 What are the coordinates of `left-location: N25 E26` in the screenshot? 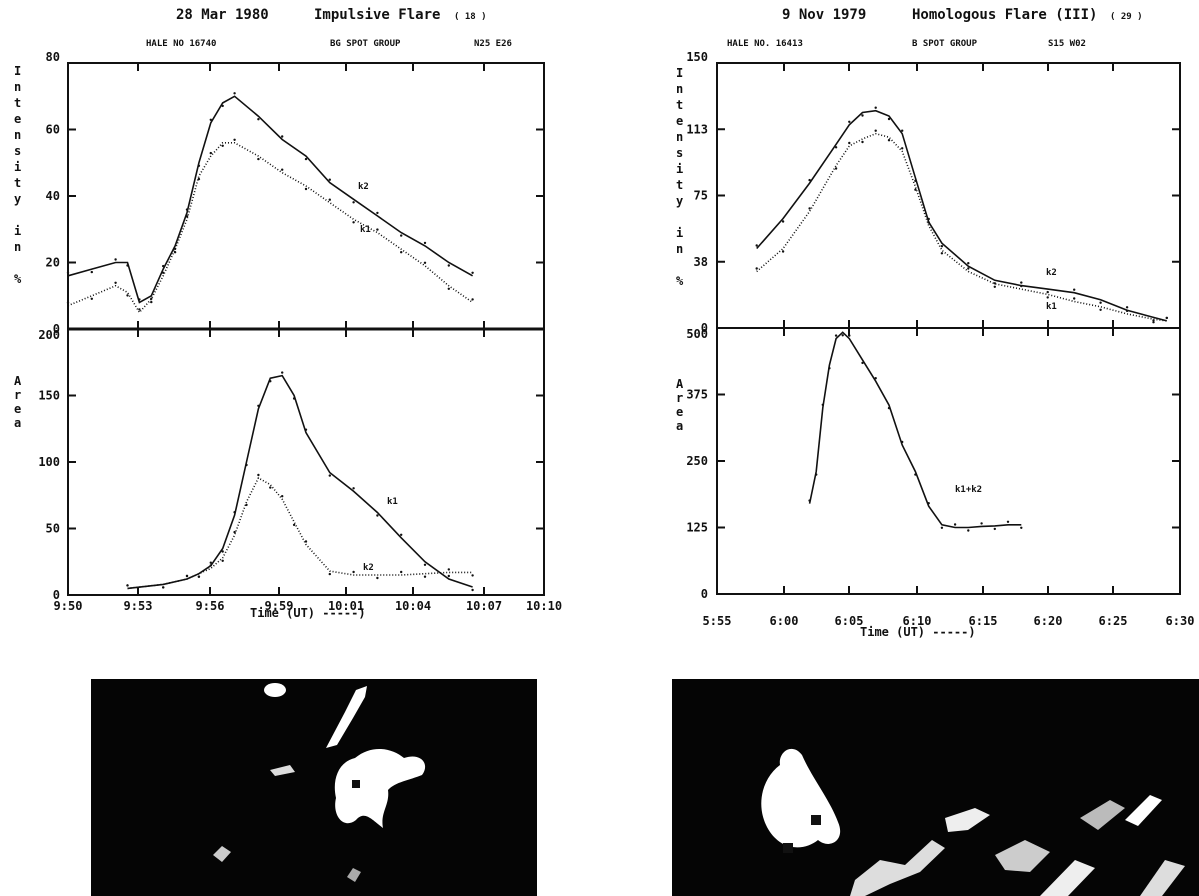 It's located at (493, 44).